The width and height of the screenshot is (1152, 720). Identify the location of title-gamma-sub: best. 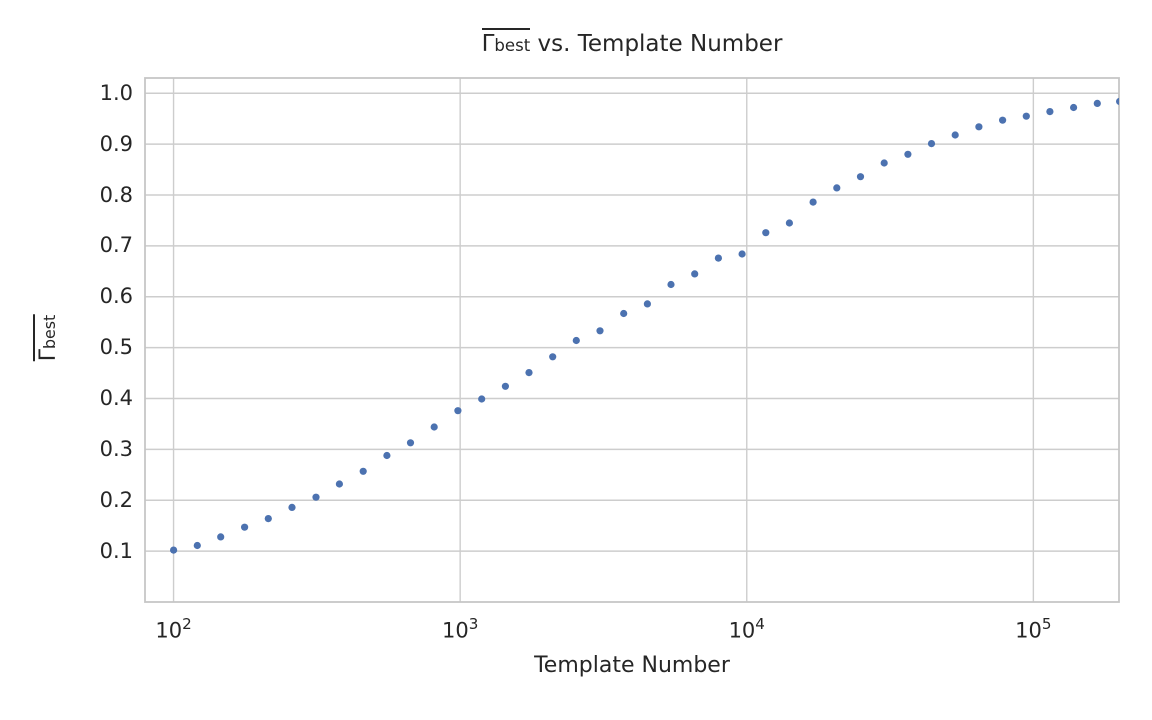
(512, 45).